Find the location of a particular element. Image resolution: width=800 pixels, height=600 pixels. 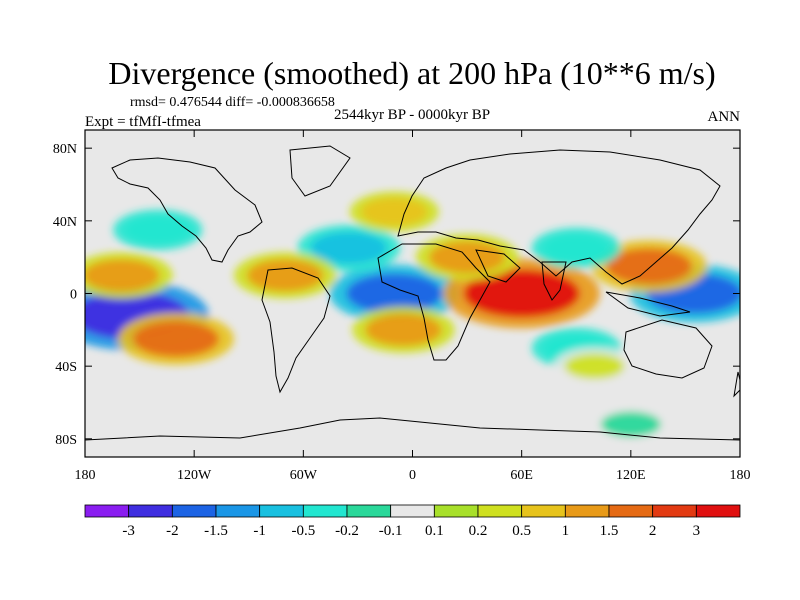

x-tick-label: 0 is located at coordinates (412, 475).